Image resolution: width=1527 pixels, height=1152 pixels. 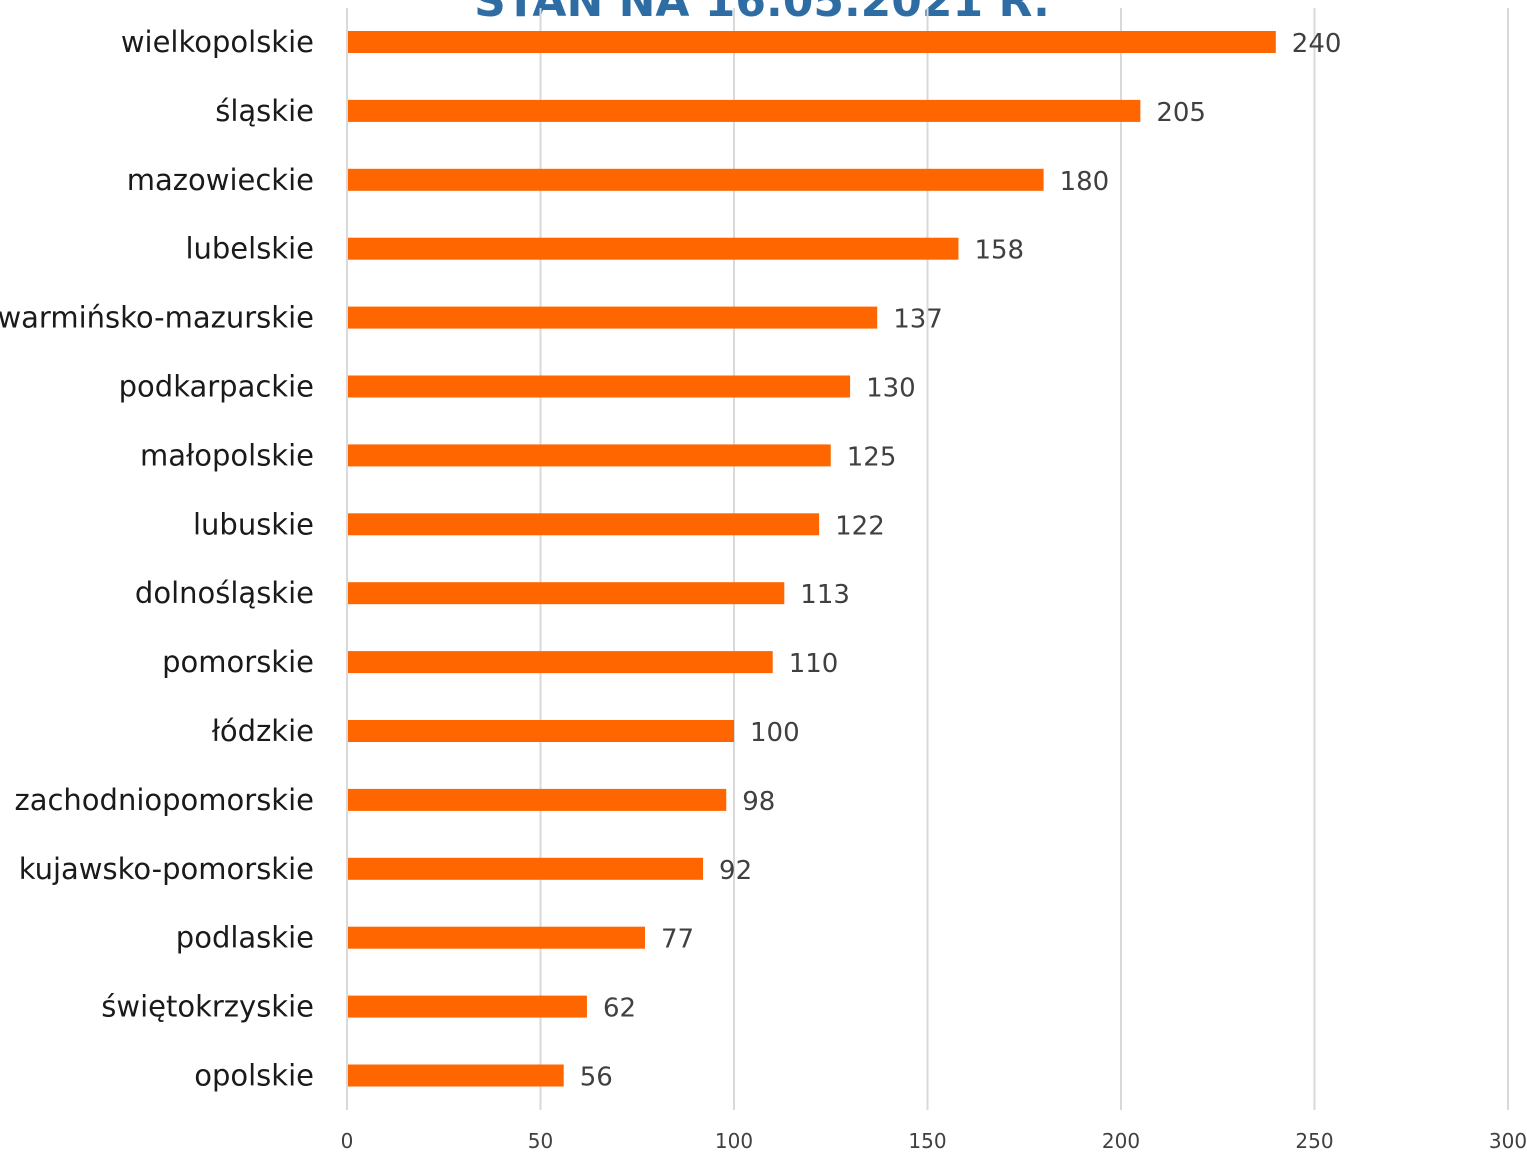 I want to click on data-label: 113, so click(x=825, y=595).